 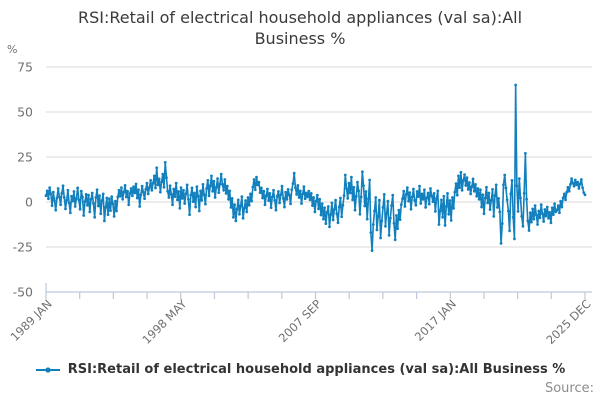 What do you see at coordinates (568, 322) in the screenshot?
I see `x-tick-label: 2025 DEC` at bounding box center [568, 322].